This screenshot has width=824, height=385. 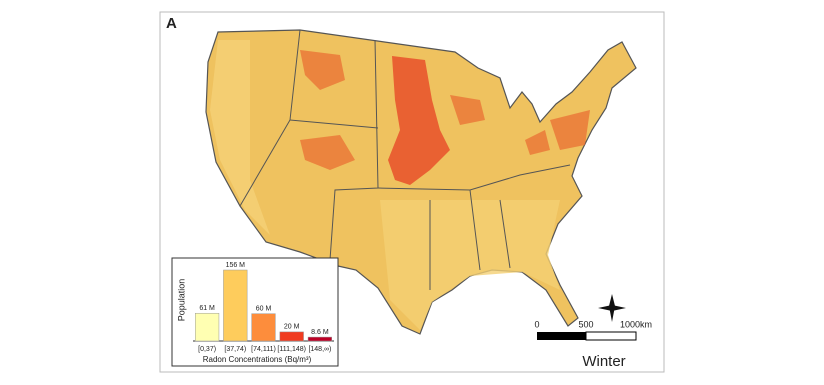 What do you see at coordinates (319, 349) in the screenshot?
I see `x-tick-label: [148,∞)` at bounding box center [319, 349].